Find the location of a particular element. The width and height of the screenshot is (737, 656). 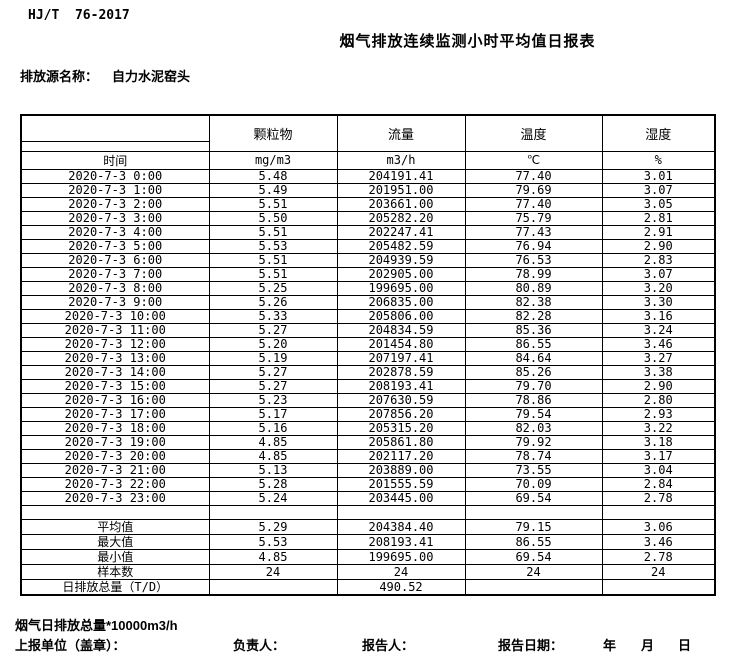

value-cell: 79.70 is located at coordinates (533, 386).